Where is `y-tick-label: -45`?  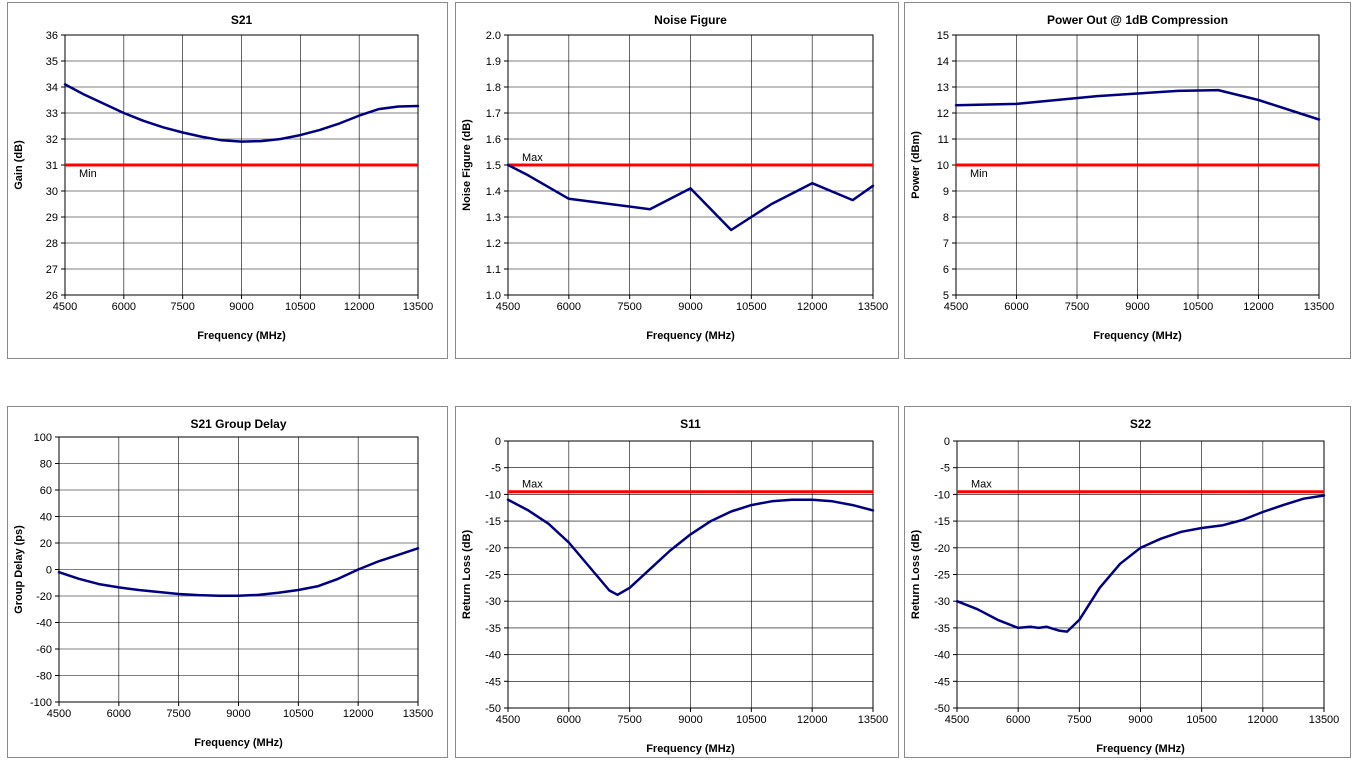
y-tick-label: -45 is located at coordinates (493, 682).